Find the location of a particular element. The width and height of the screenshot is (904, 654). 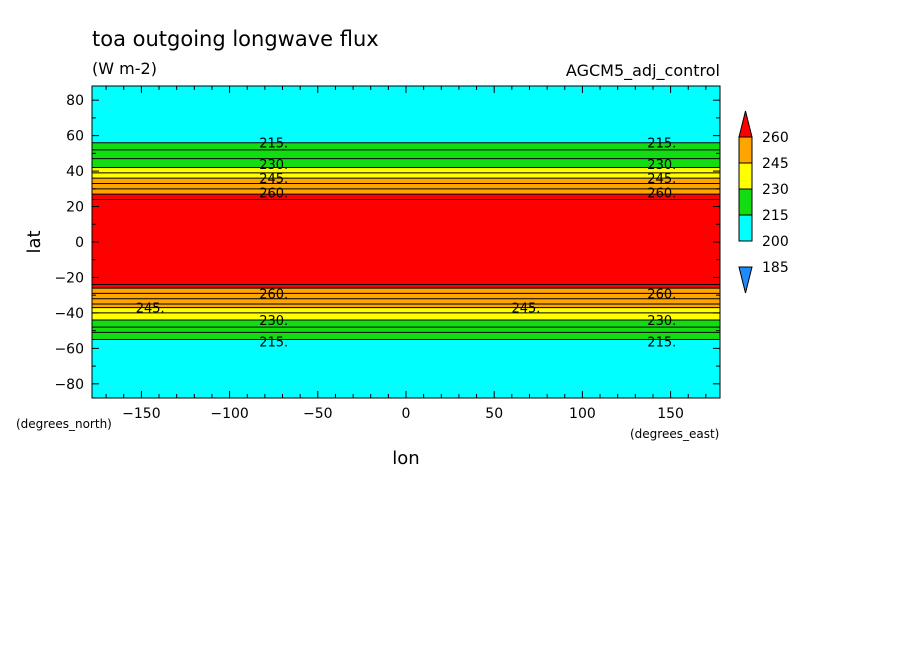

y-tick-label: −80 is located at coordinates (69, 385).